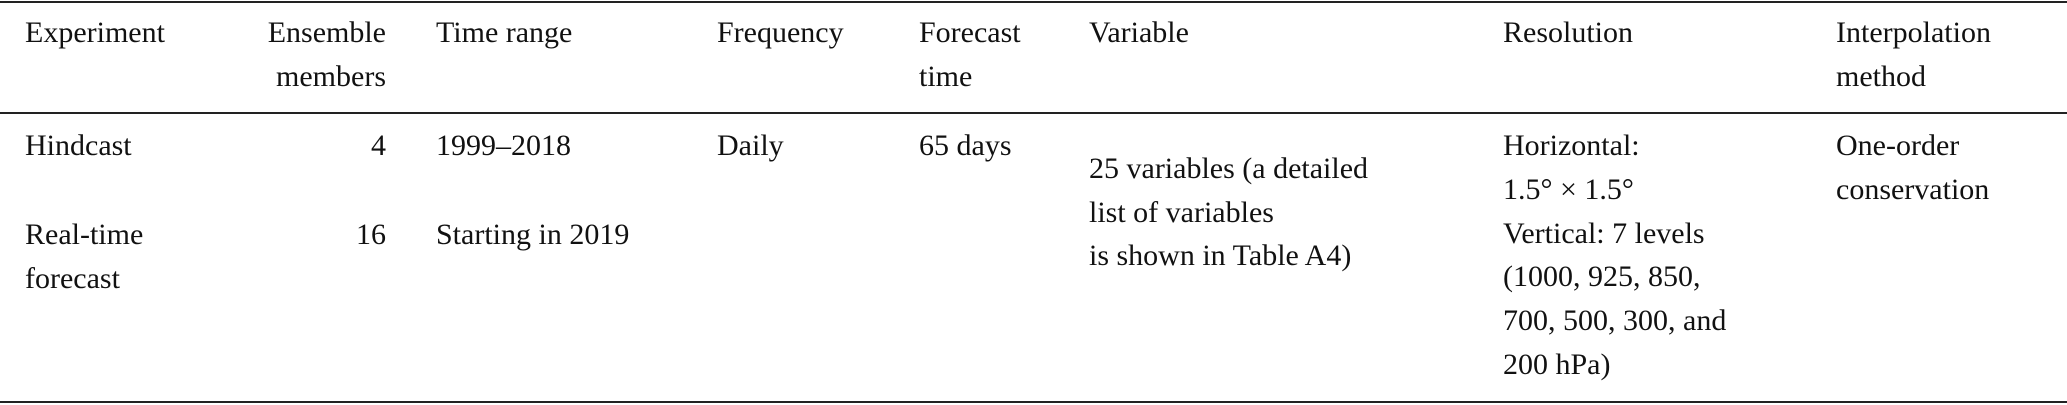  I want to click on header-cell: Variable, so click(1139, 32).